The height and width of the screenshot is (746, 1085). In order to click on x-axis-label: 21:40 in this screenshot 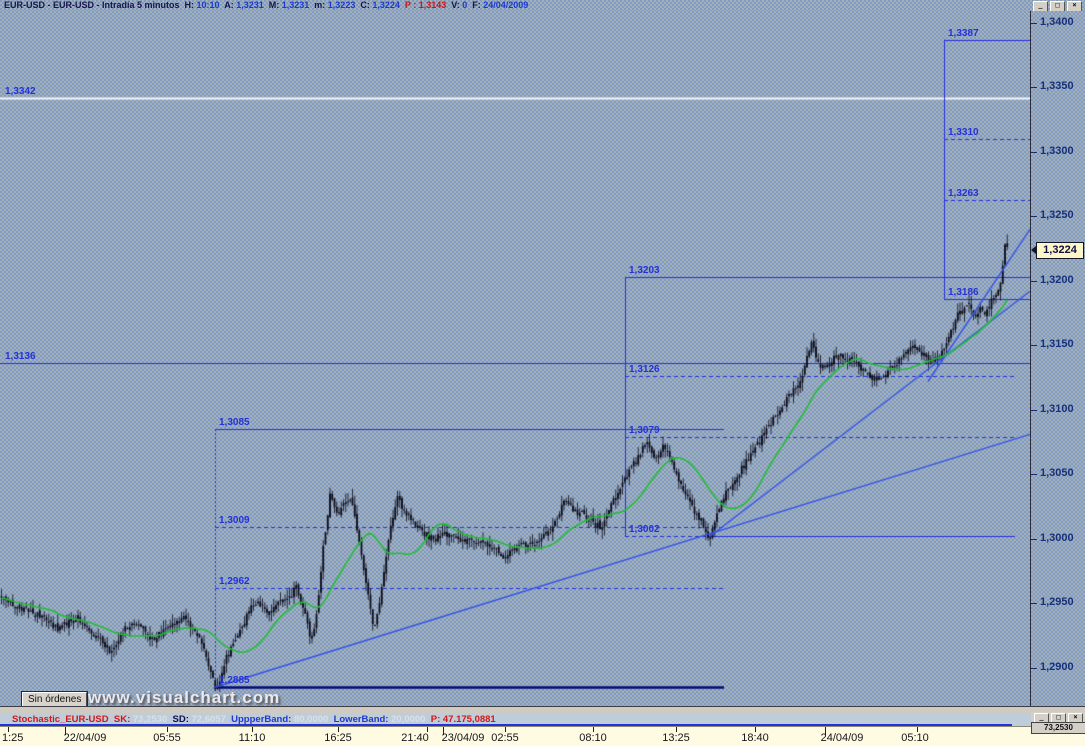, I will do `click(415, 738)`.